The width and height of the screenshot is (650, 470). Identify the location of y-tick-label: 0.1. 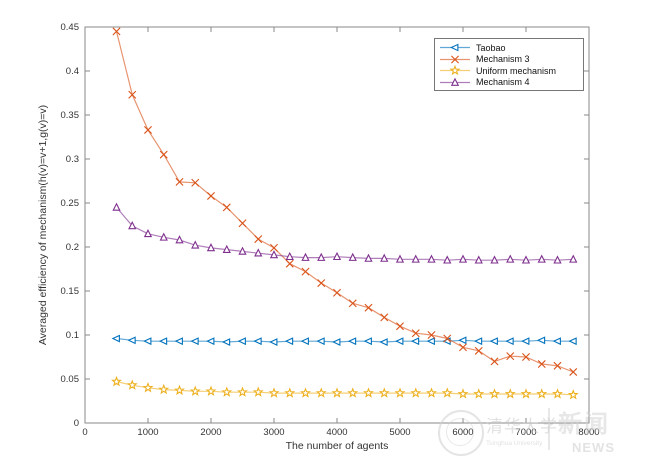
(72, 335).